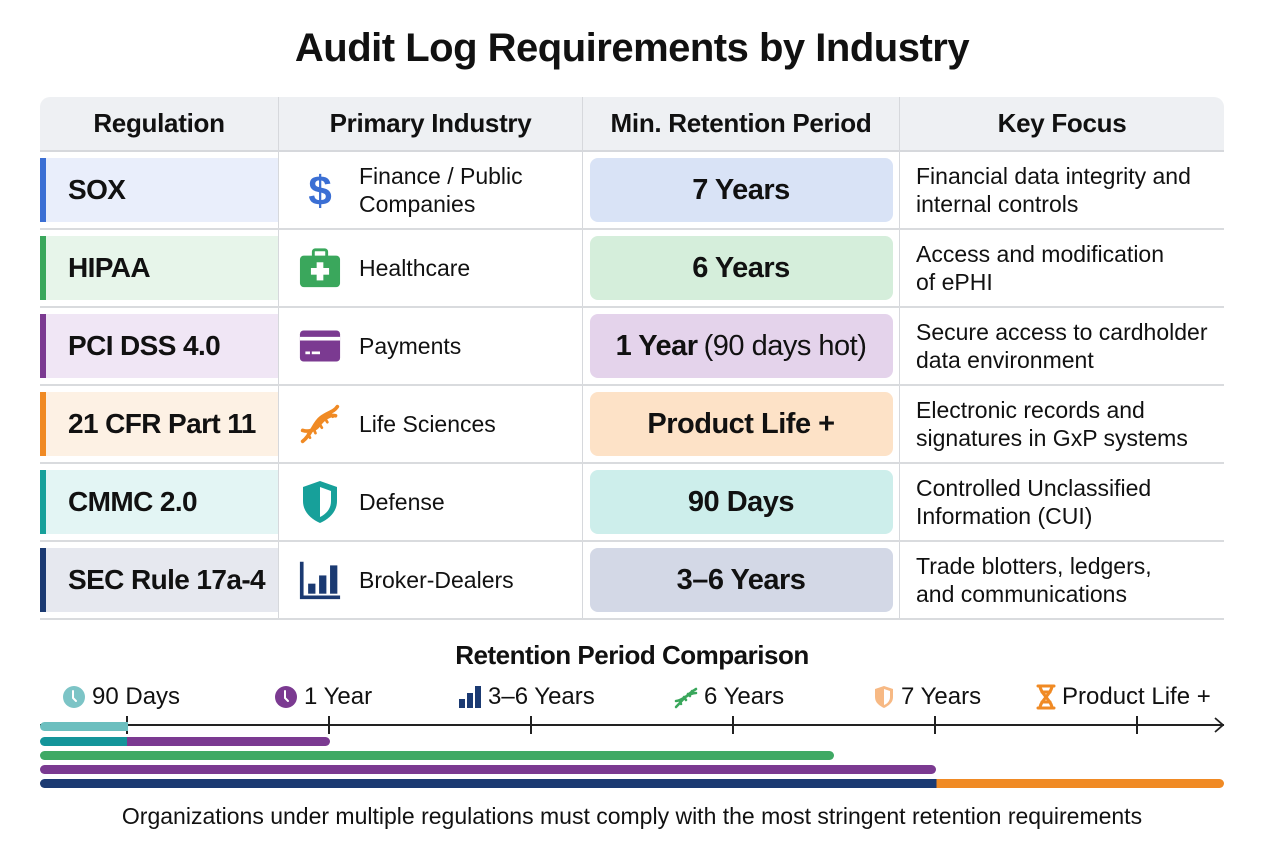 The width and height of the screenshot is (1264, 848). Describe the element at coordinates (632, 655) in the screenshot. I see `comparison-title: Retention Period Comparison` at that location.